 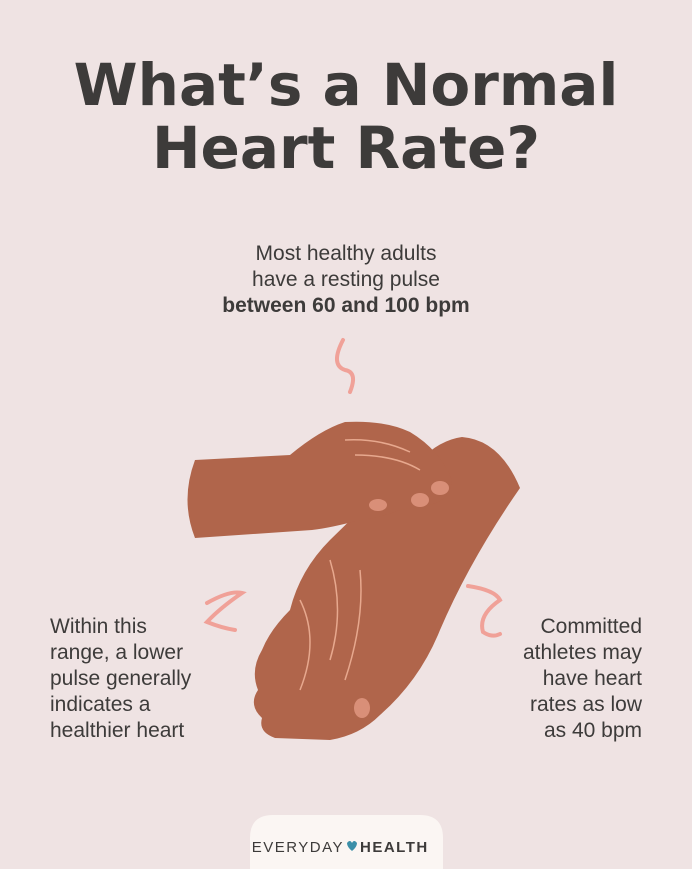 I want to click on right-text: Committed, so click(x=591, y=626).